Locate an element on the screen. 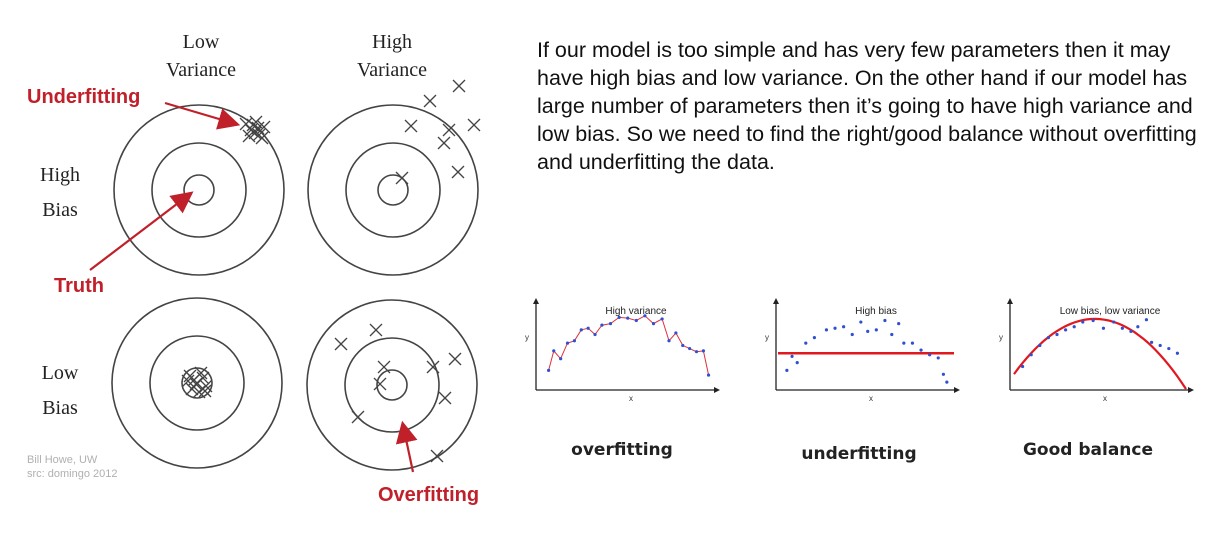  chart-underfitting: High bias x y is located at coordinates (862, 350).